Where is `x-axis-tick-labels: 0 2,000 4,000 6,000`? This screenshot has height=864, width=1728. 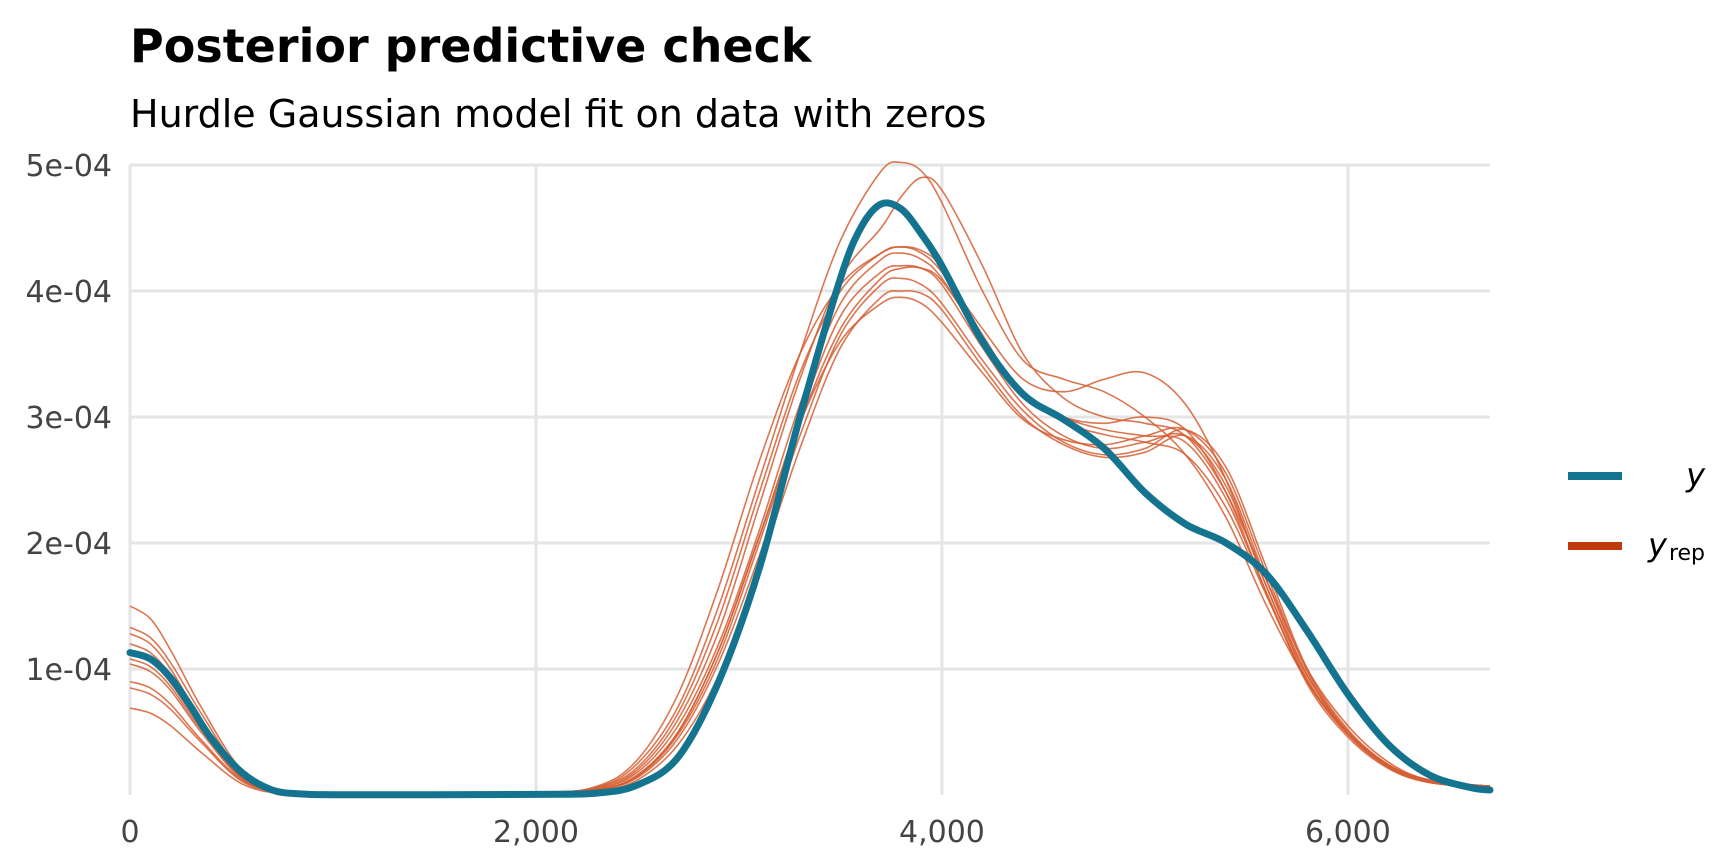
x-axis-tick-labels: 0 2,000 4,000 6,000 is located at coordinates (755, 832).